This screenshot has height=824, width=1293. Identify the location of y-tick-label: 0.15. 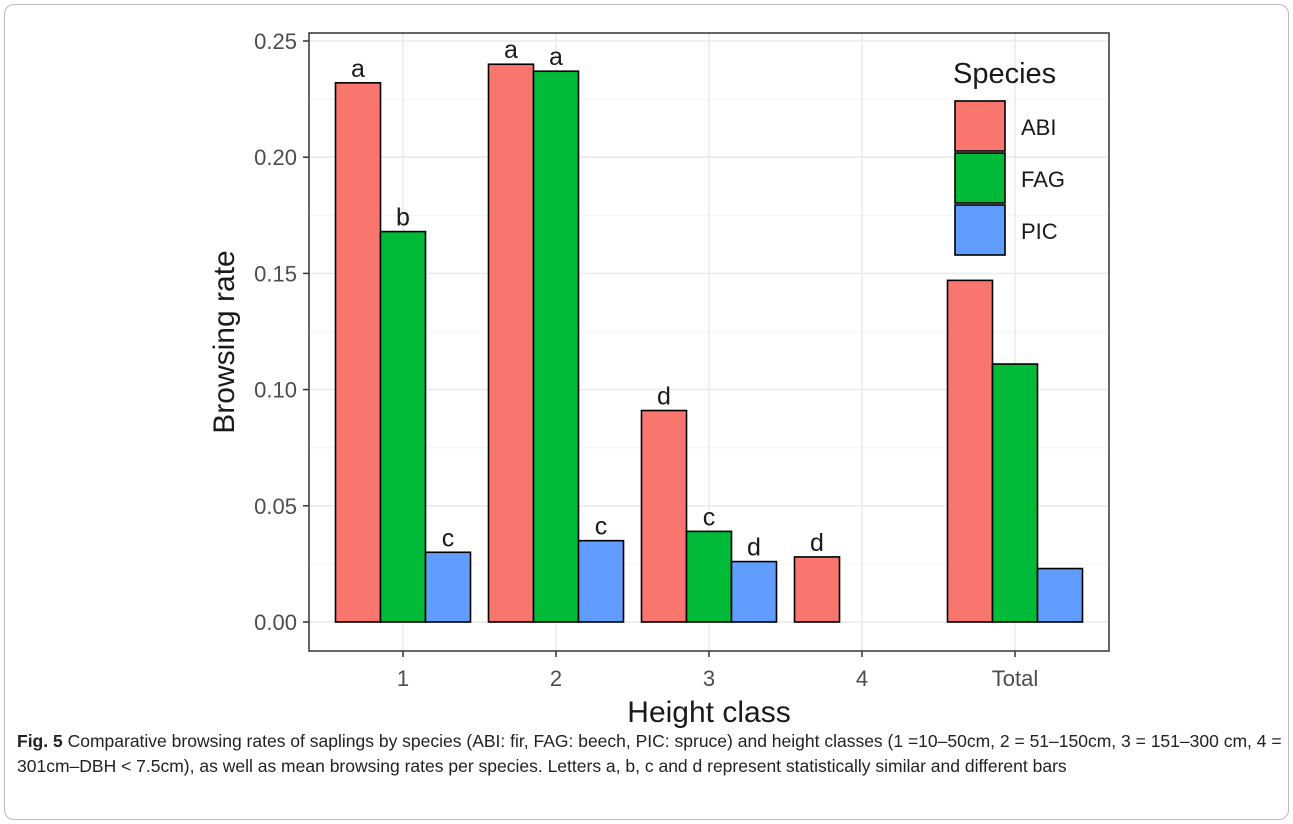
(275, 273).